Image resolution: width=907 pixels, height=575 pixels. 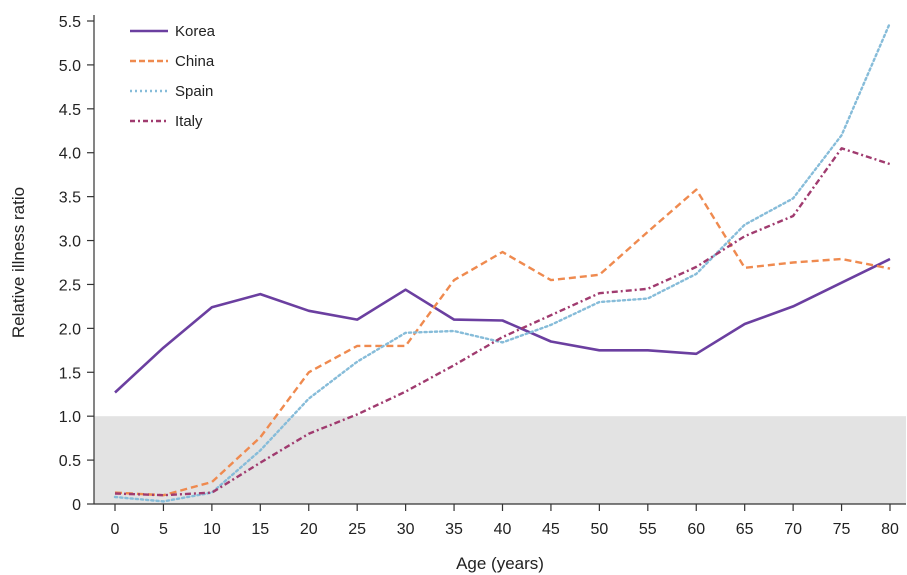 What do you see at coordinates (76, 505) in the screenshot?
I see `y-tick-label: 0` at bounding box center [76, 505].